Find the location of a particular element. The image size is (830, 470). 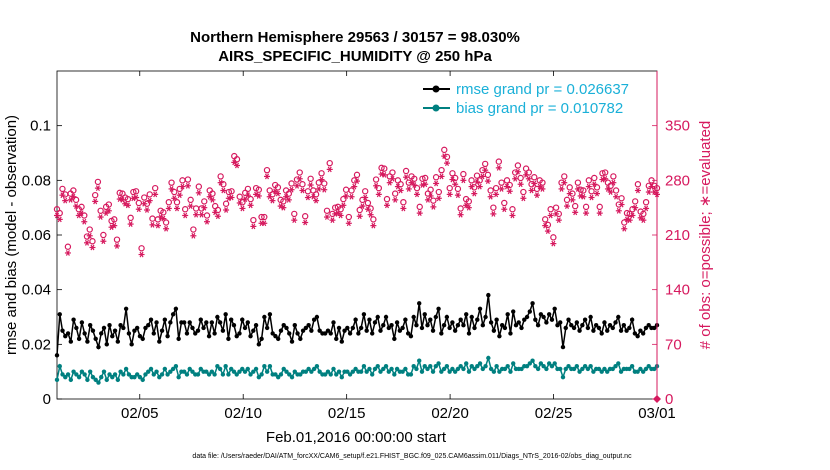

legend-bias-label: bias grand pr = 0.010782 is located at coordinates (539, 108).